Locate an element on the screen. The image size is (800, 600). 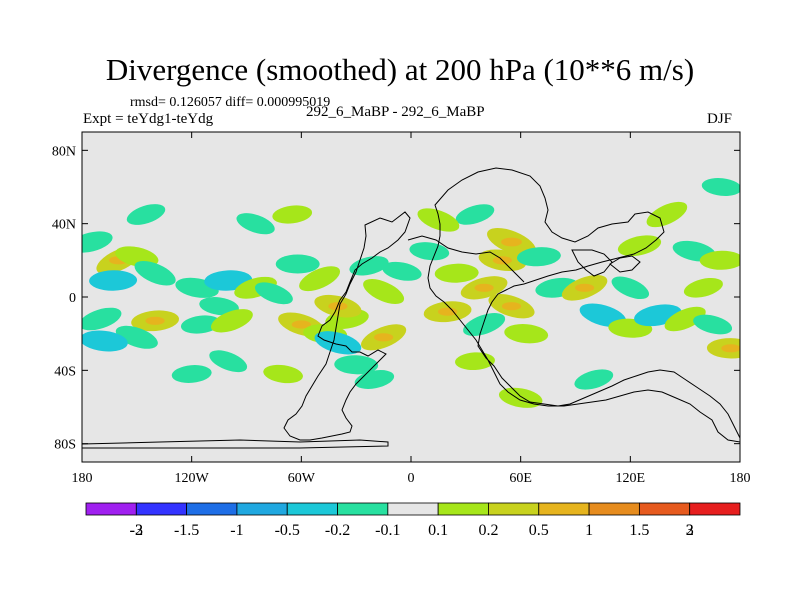
colorbar-label: -2 is located at coordinates (136, 530).